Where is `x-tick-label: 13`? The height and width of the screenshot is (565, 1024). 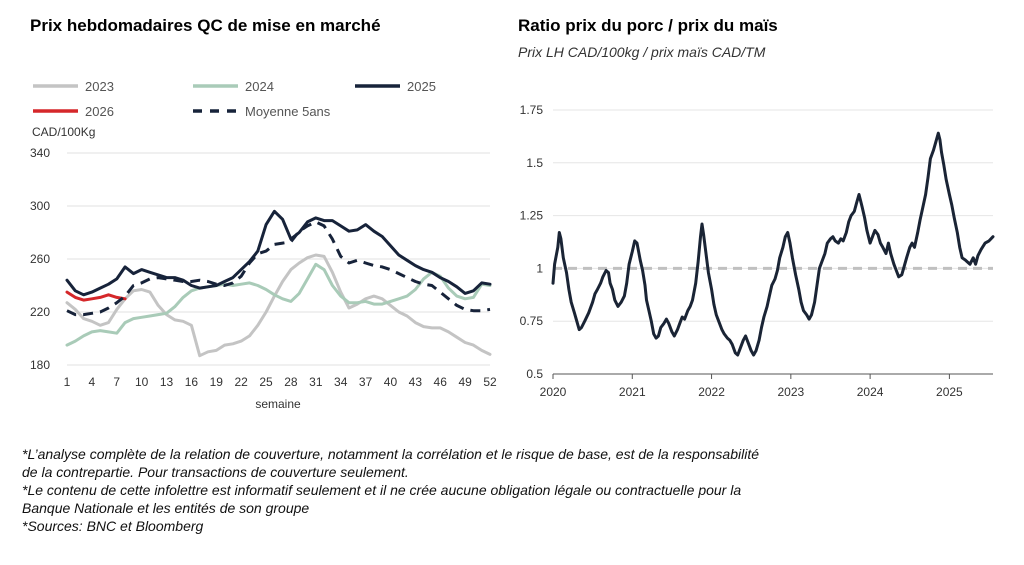
x-tick-label: 13 is located at coordinates (167, 382).